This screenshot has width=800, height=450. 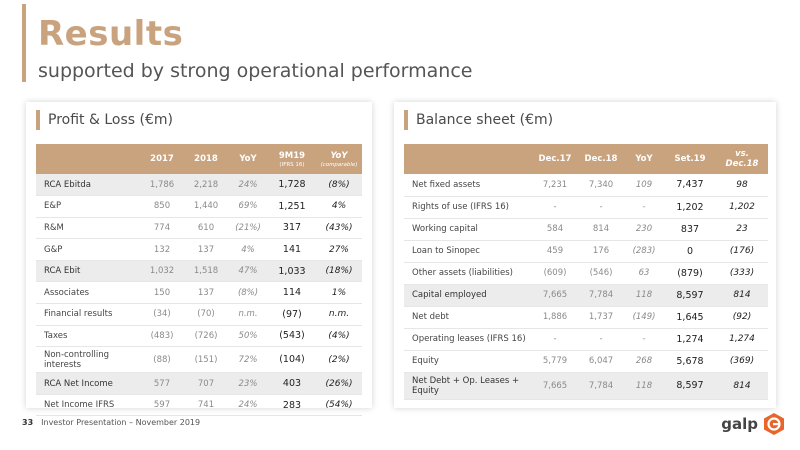 What do you see at coordinates (248, 336) in the screenshot?
I see `table-cell: 50%` at bounding box center [248, 336].